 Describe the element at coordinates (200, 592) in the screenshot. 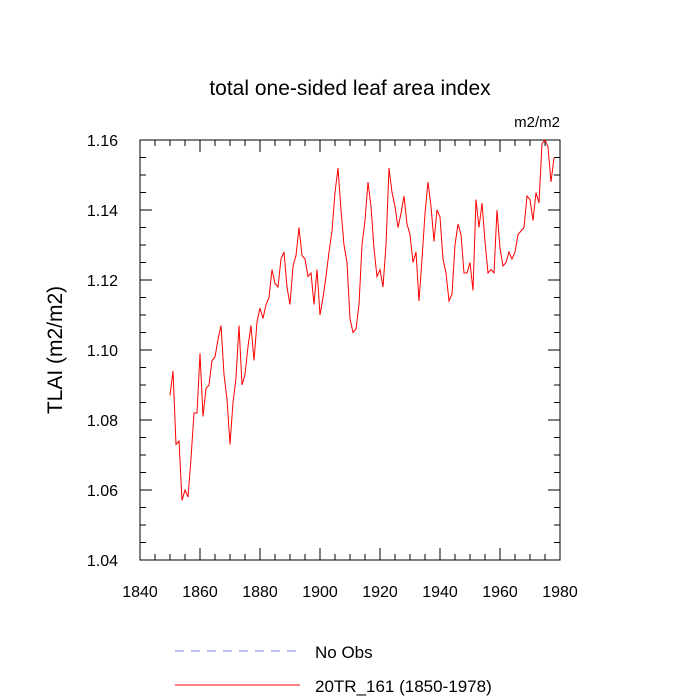

I see `x-tick-label: 1860` at that location.